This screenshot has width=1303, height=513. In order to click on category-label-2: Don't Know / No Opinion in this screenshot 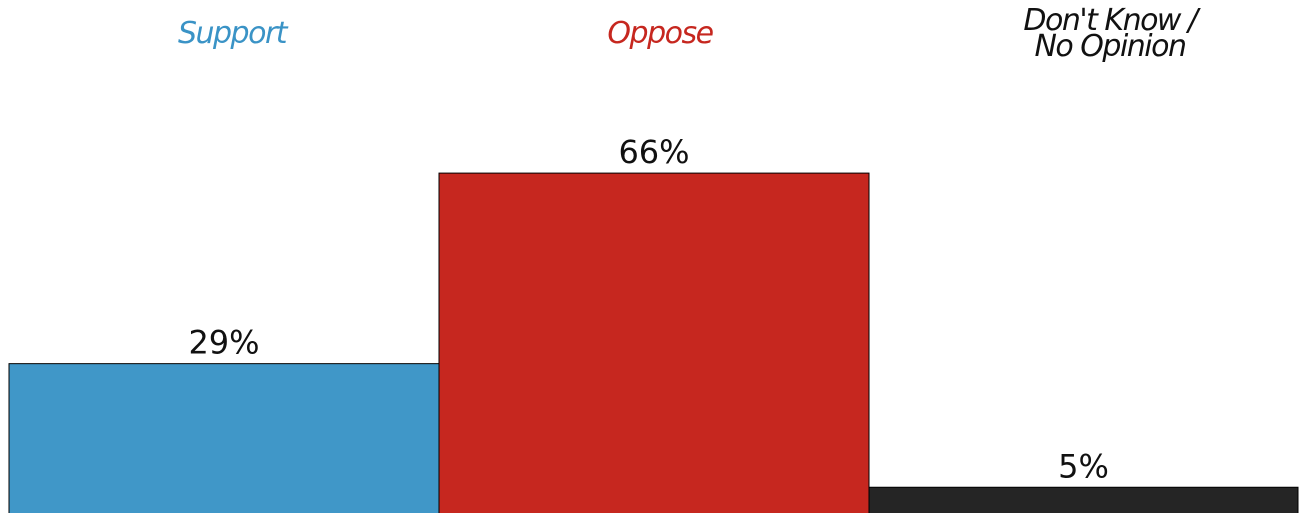, I will do `click(1112, 33)`.